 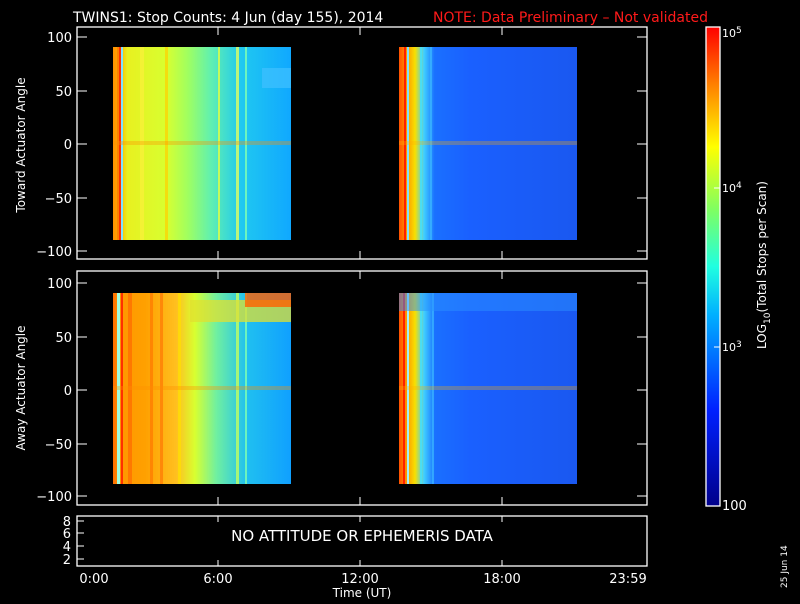 I want to click on date-stamp: 25 Jun 14, so click(x=785, y=566).